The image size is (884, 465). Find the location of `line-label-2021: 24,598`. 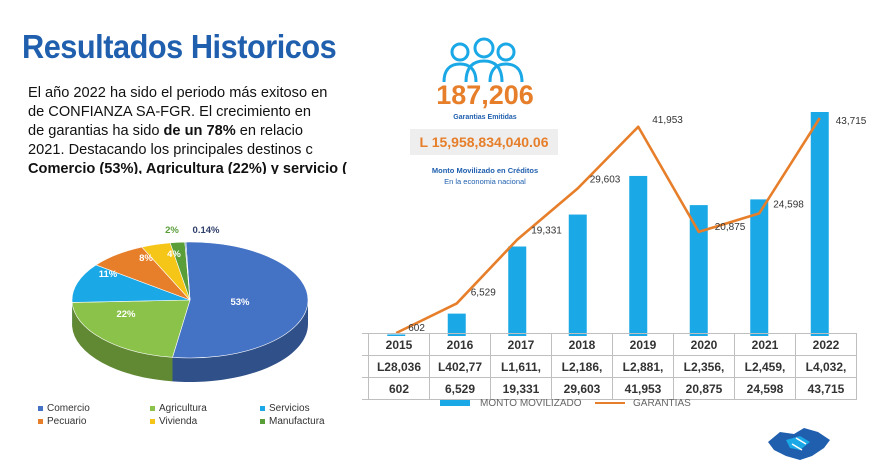

line-label-2021: 24,598 is located at coordinates (788, 204).